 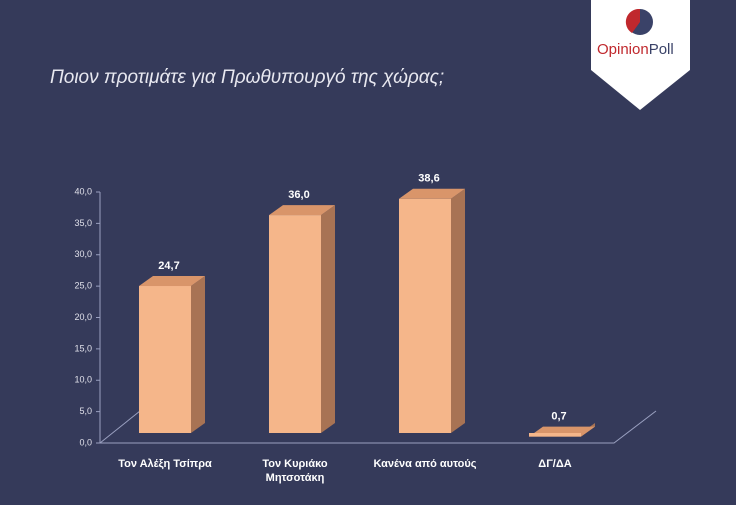 What do you see at coordinates (425, 464) in the screenshot?
I see `x-tick-label: Κανένα από αυτούς` at bounding box center [425, 464].